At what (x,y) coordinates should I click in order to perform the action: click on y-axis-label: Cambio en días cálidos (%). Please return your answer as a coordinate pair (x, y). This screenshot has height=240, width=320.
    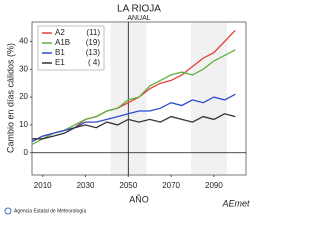
    Looking at the image, I should click on (10, 98).